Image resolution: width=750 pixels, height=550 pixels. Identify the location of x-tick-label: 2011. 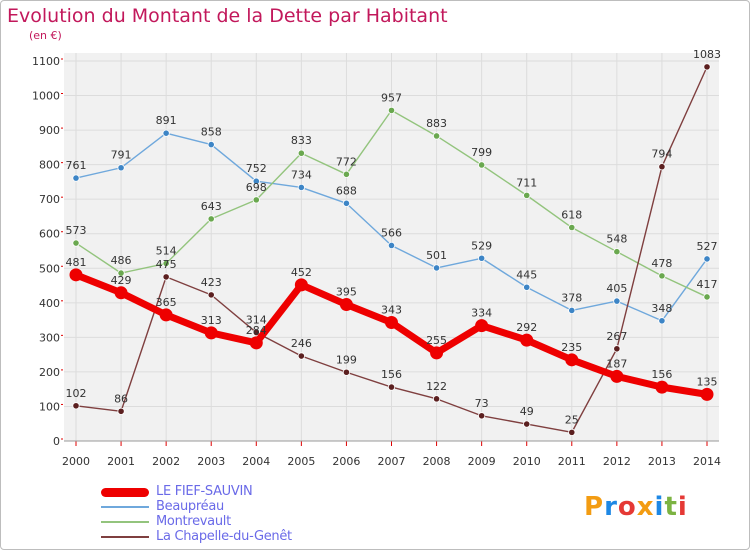
(572, 461).